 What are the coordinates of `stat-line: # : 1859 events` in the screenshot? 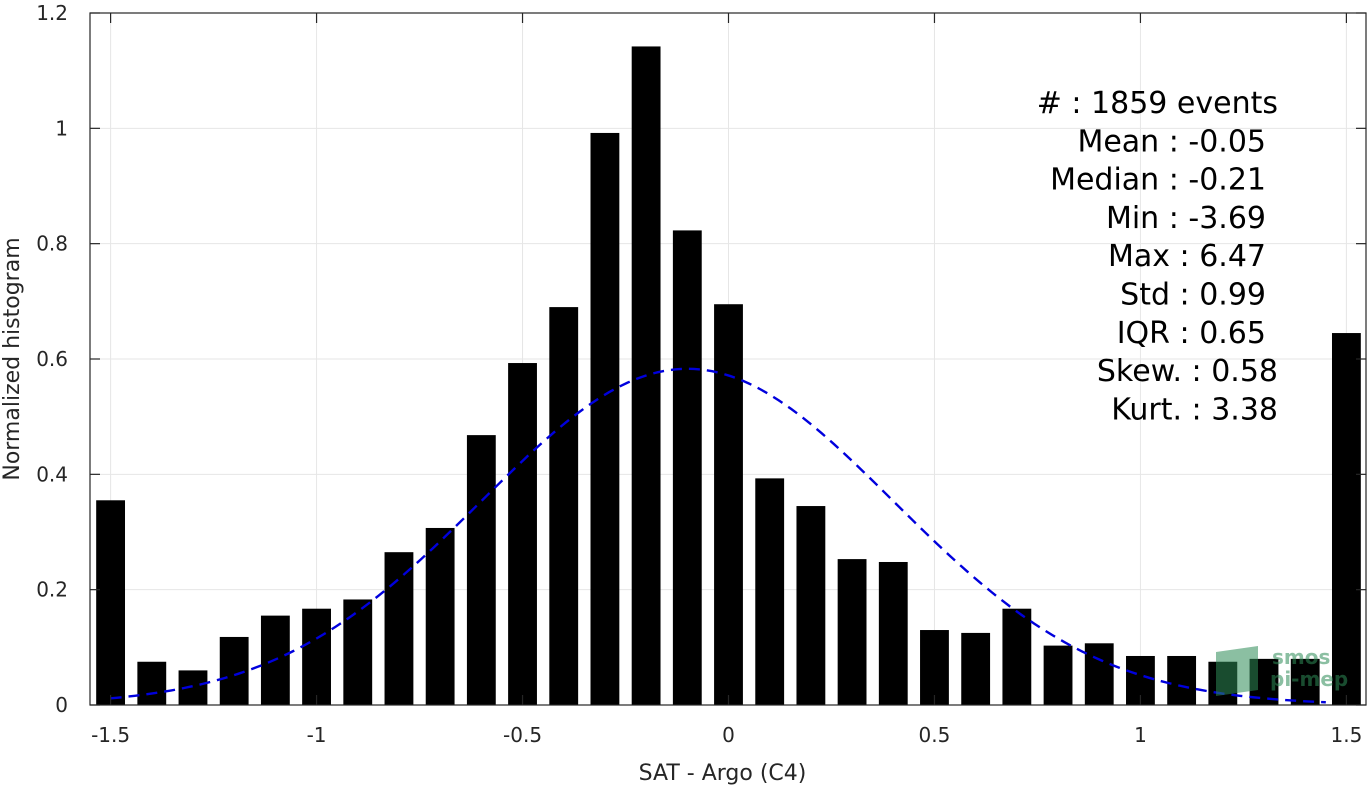 It's located at (1157, 103).